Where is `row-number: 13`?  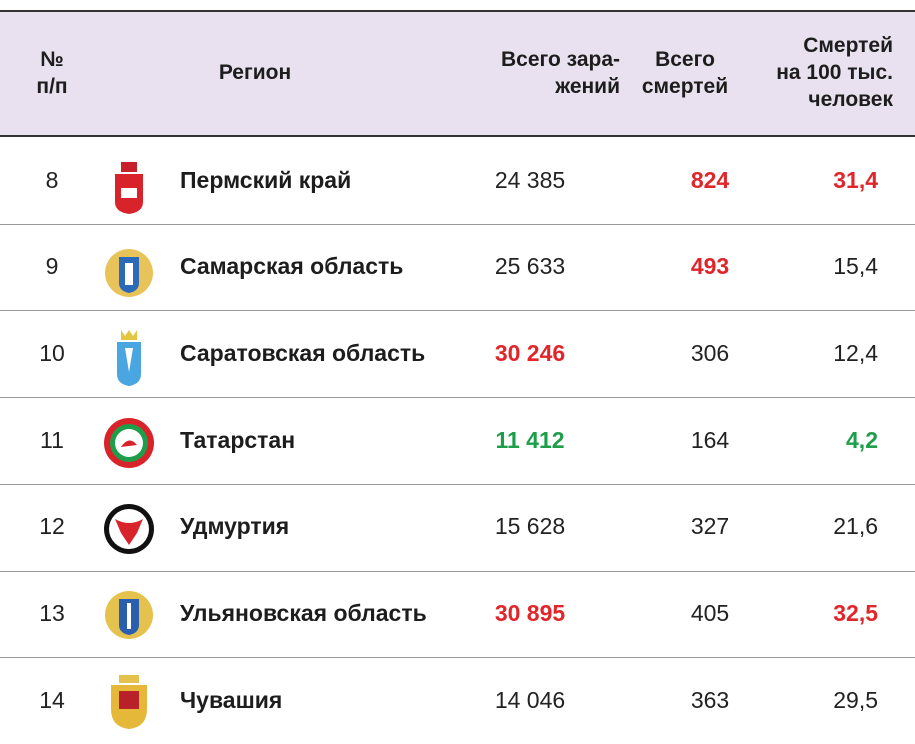 row-number: 13 is located at coordinates (52, 613).